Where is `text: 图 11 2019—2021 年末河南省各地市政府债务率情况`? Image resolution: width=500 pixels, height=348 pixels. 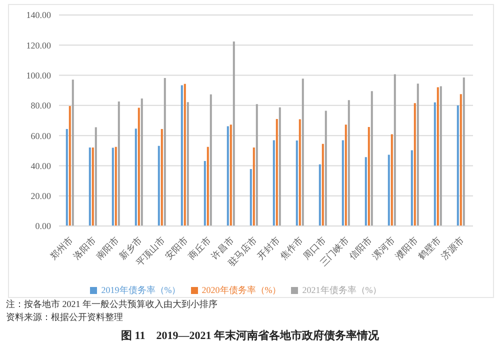 text: 图 11 2019—2021 年末河南省各地市政府债务率情况 is located at coordinates (250, 335).